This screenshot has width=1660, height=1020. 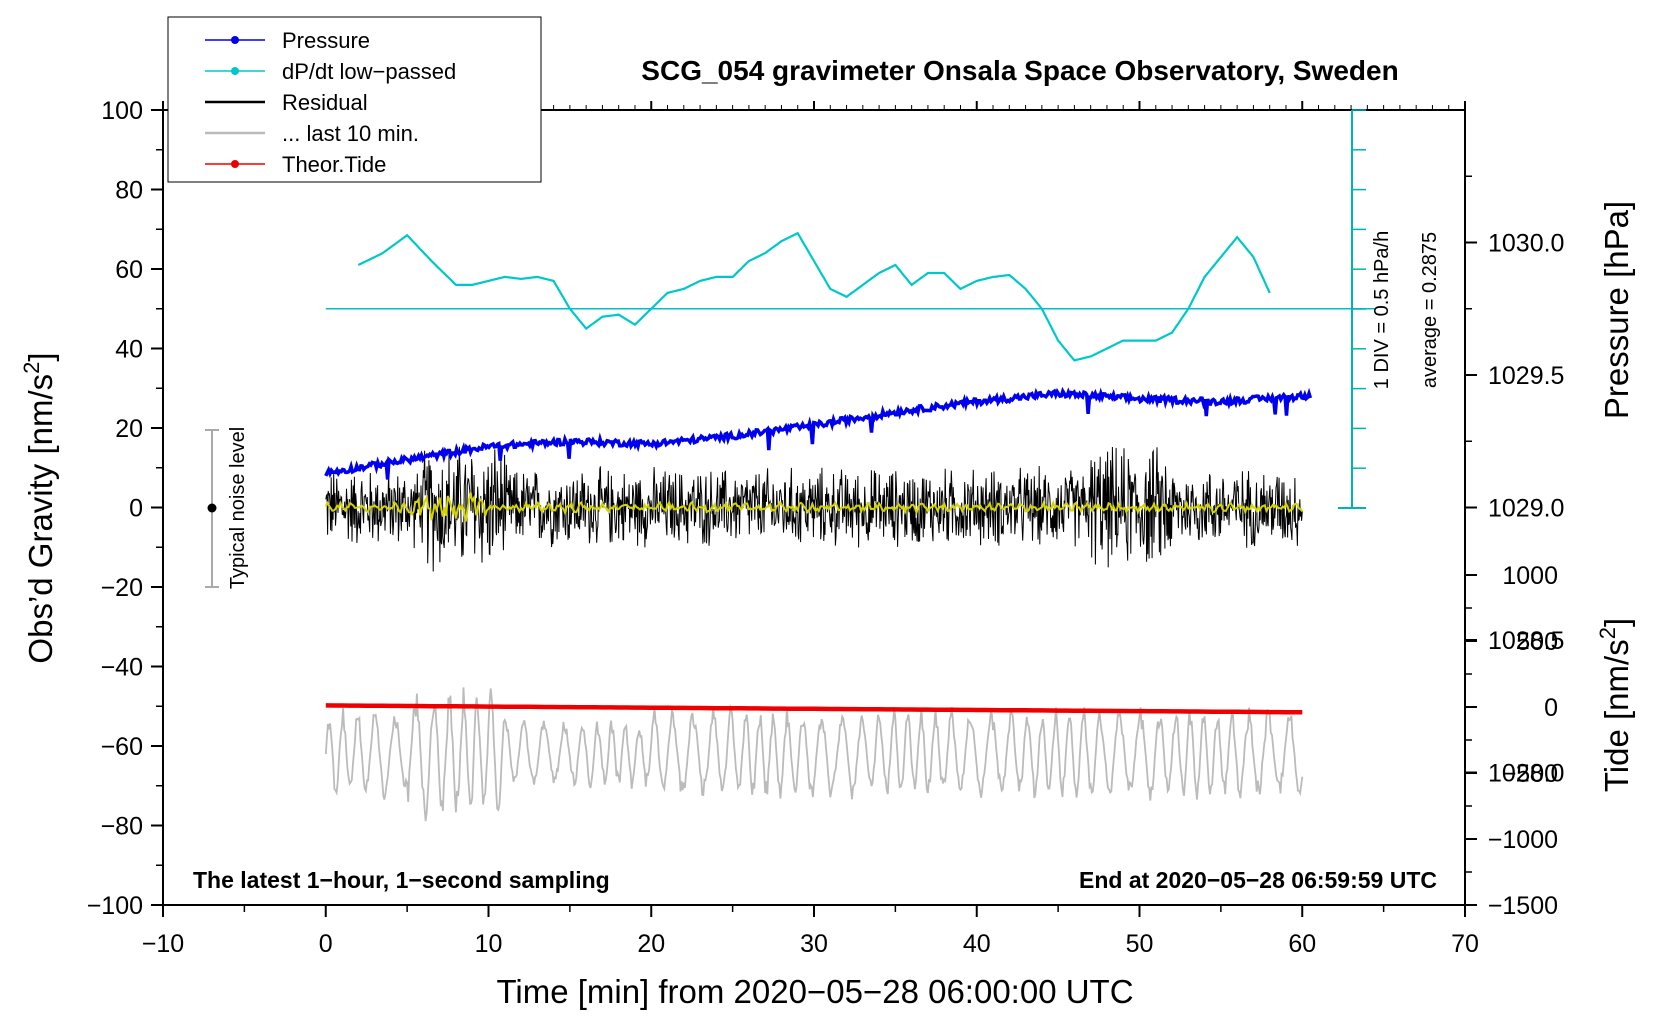 What do you see at coordinates (122, 747) in the screenshot?
I see `y-tick-label: −60` at bounding box center [122, 747].